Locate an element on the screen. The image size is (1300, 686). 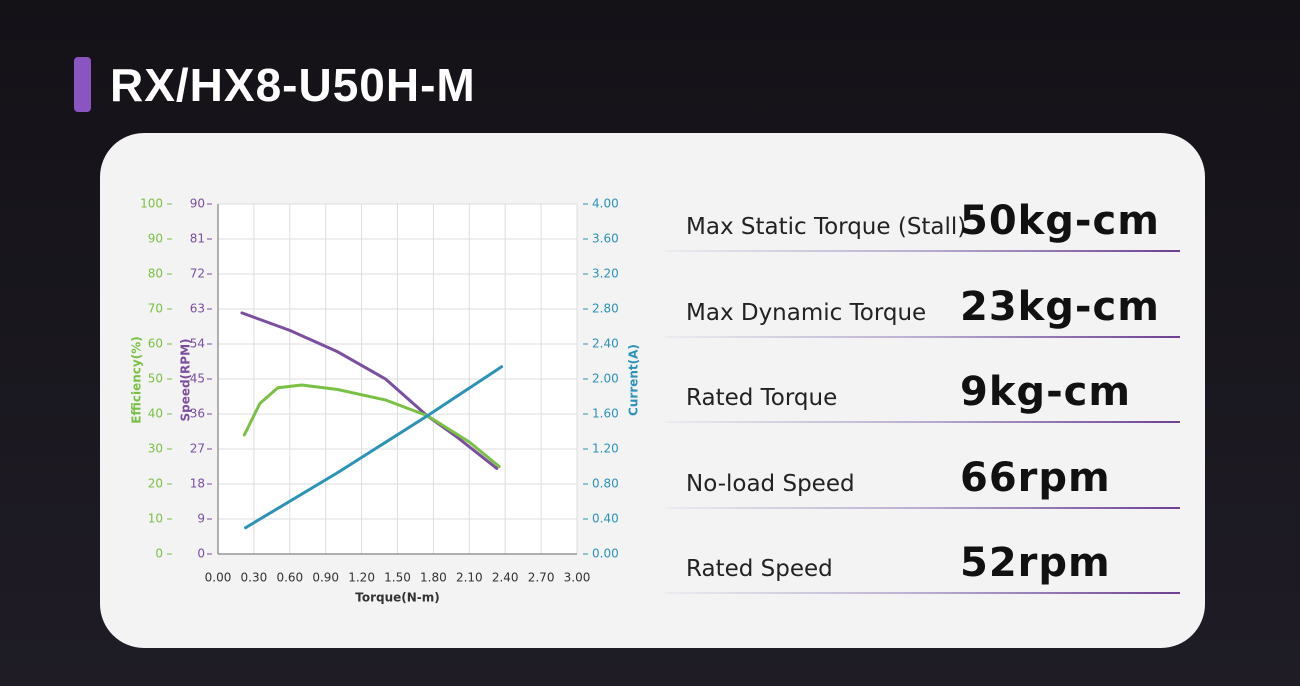
spec-label: Max Dynamic Torque is located at coordinates (806, 312).